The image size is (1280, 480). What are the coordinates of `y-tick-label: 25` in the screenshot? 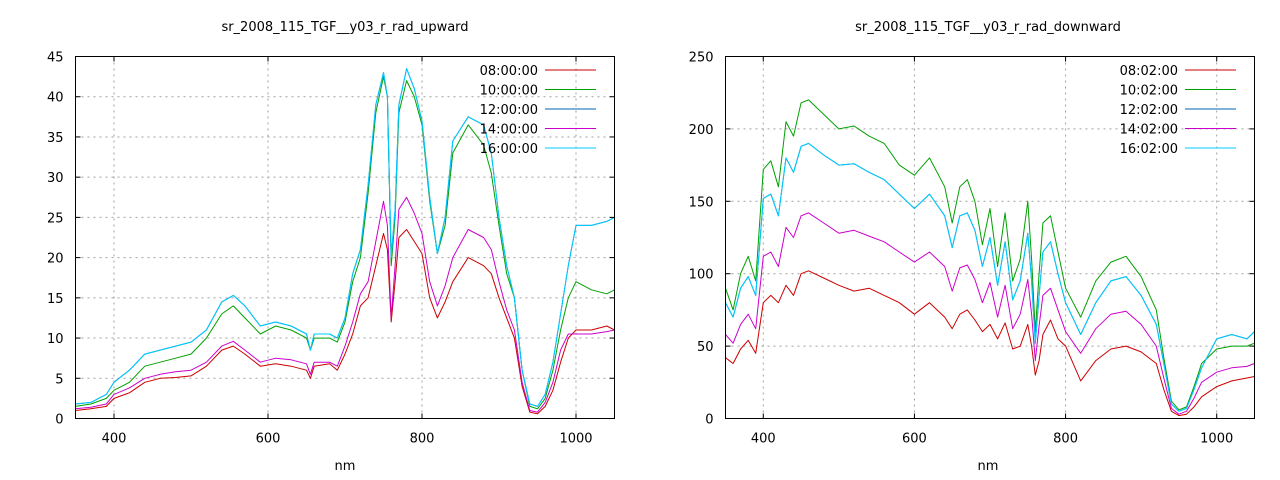 It's located at (55, 218).